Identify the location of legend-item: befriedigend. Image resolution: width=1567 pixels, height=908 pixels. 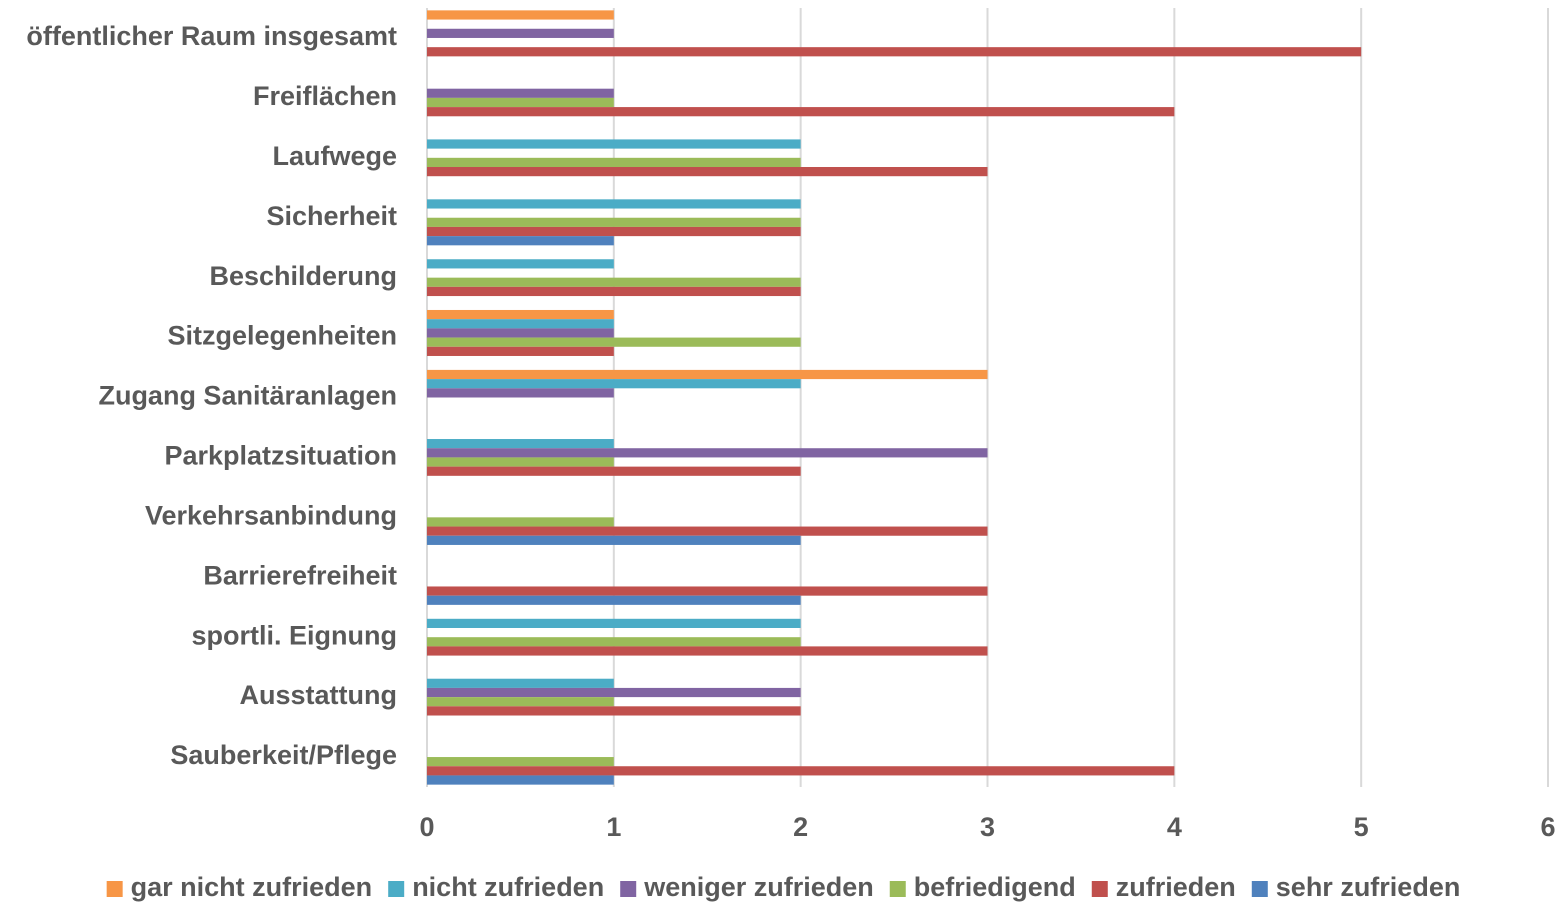
(982, 887).